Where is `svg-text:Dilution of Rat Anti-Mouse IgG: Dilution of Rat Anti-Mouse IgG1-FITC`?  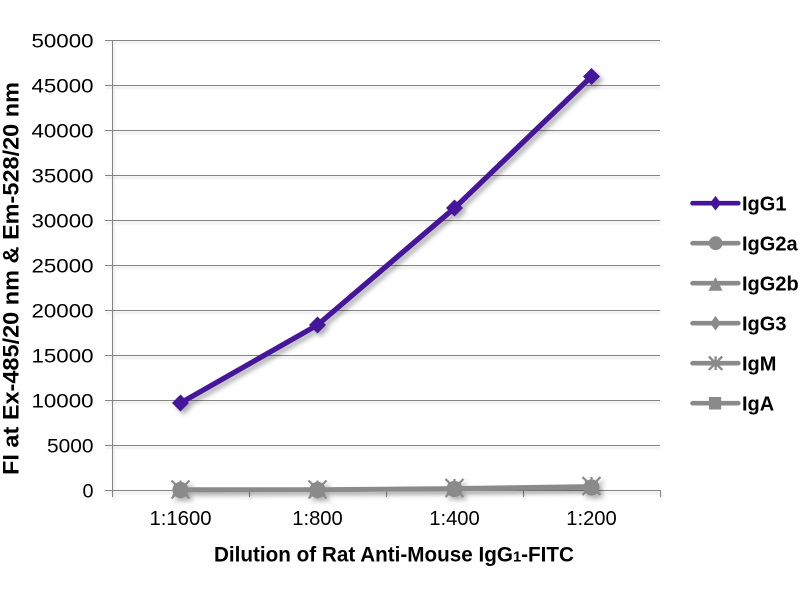
svg-text:Dilution of Rat Anti-Mouse IgG: Dilution of Rat Anti-Mouse IgG1-FITC is located at coordinates (394, 555).